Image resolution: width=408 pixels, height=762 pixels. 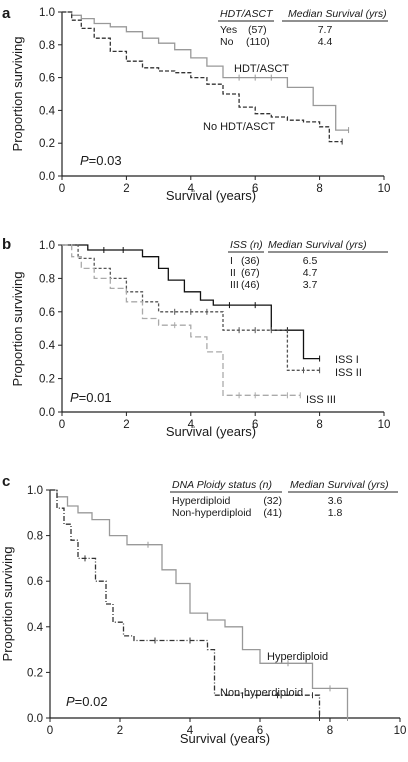 I want to click on legend-header-group: DNA Ploidy status (n), so click(x=222, y=485).